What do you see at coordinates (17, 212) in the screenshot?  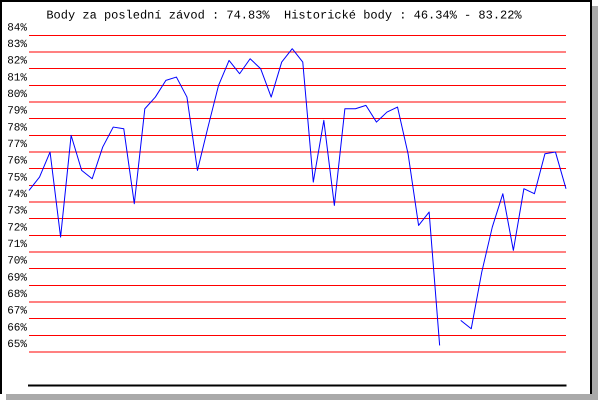 I see `y-tick-label: 73%` at bounding box center [17, 212].